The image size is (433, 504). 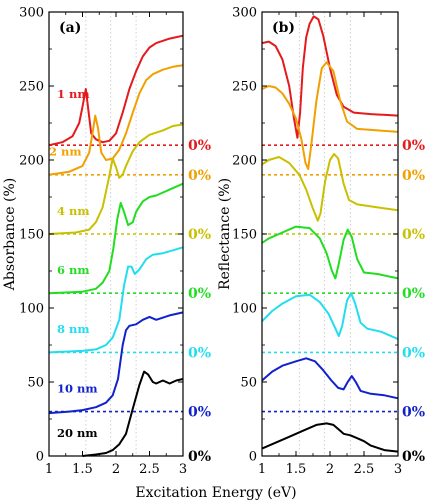 I want to click on x-axis-title: Excitation Energy (eV), so click(x=215, y=493).